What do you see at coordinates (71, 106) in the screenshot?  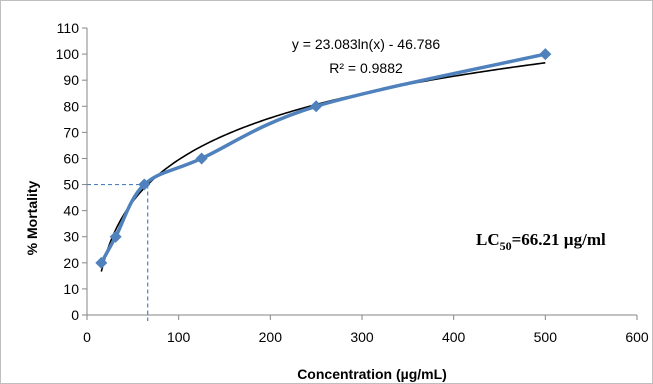 I see `y-tick-label: 80` at bounding box center [71, 106].